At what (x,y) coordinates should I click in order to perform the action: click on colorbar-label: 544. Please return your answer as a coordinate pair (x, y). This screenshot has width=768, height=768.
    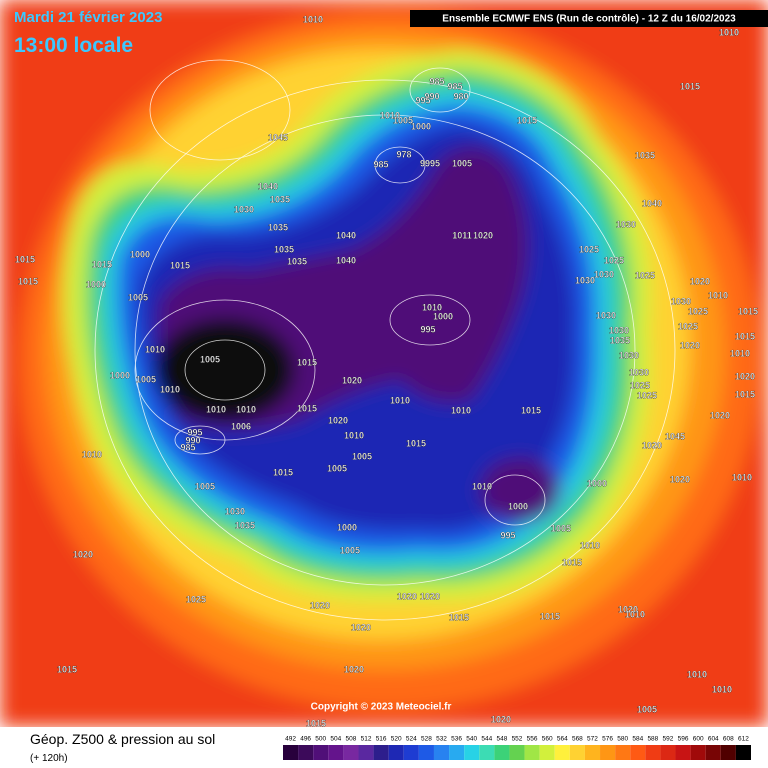
    Looking at the image, I should click on (486, 739).